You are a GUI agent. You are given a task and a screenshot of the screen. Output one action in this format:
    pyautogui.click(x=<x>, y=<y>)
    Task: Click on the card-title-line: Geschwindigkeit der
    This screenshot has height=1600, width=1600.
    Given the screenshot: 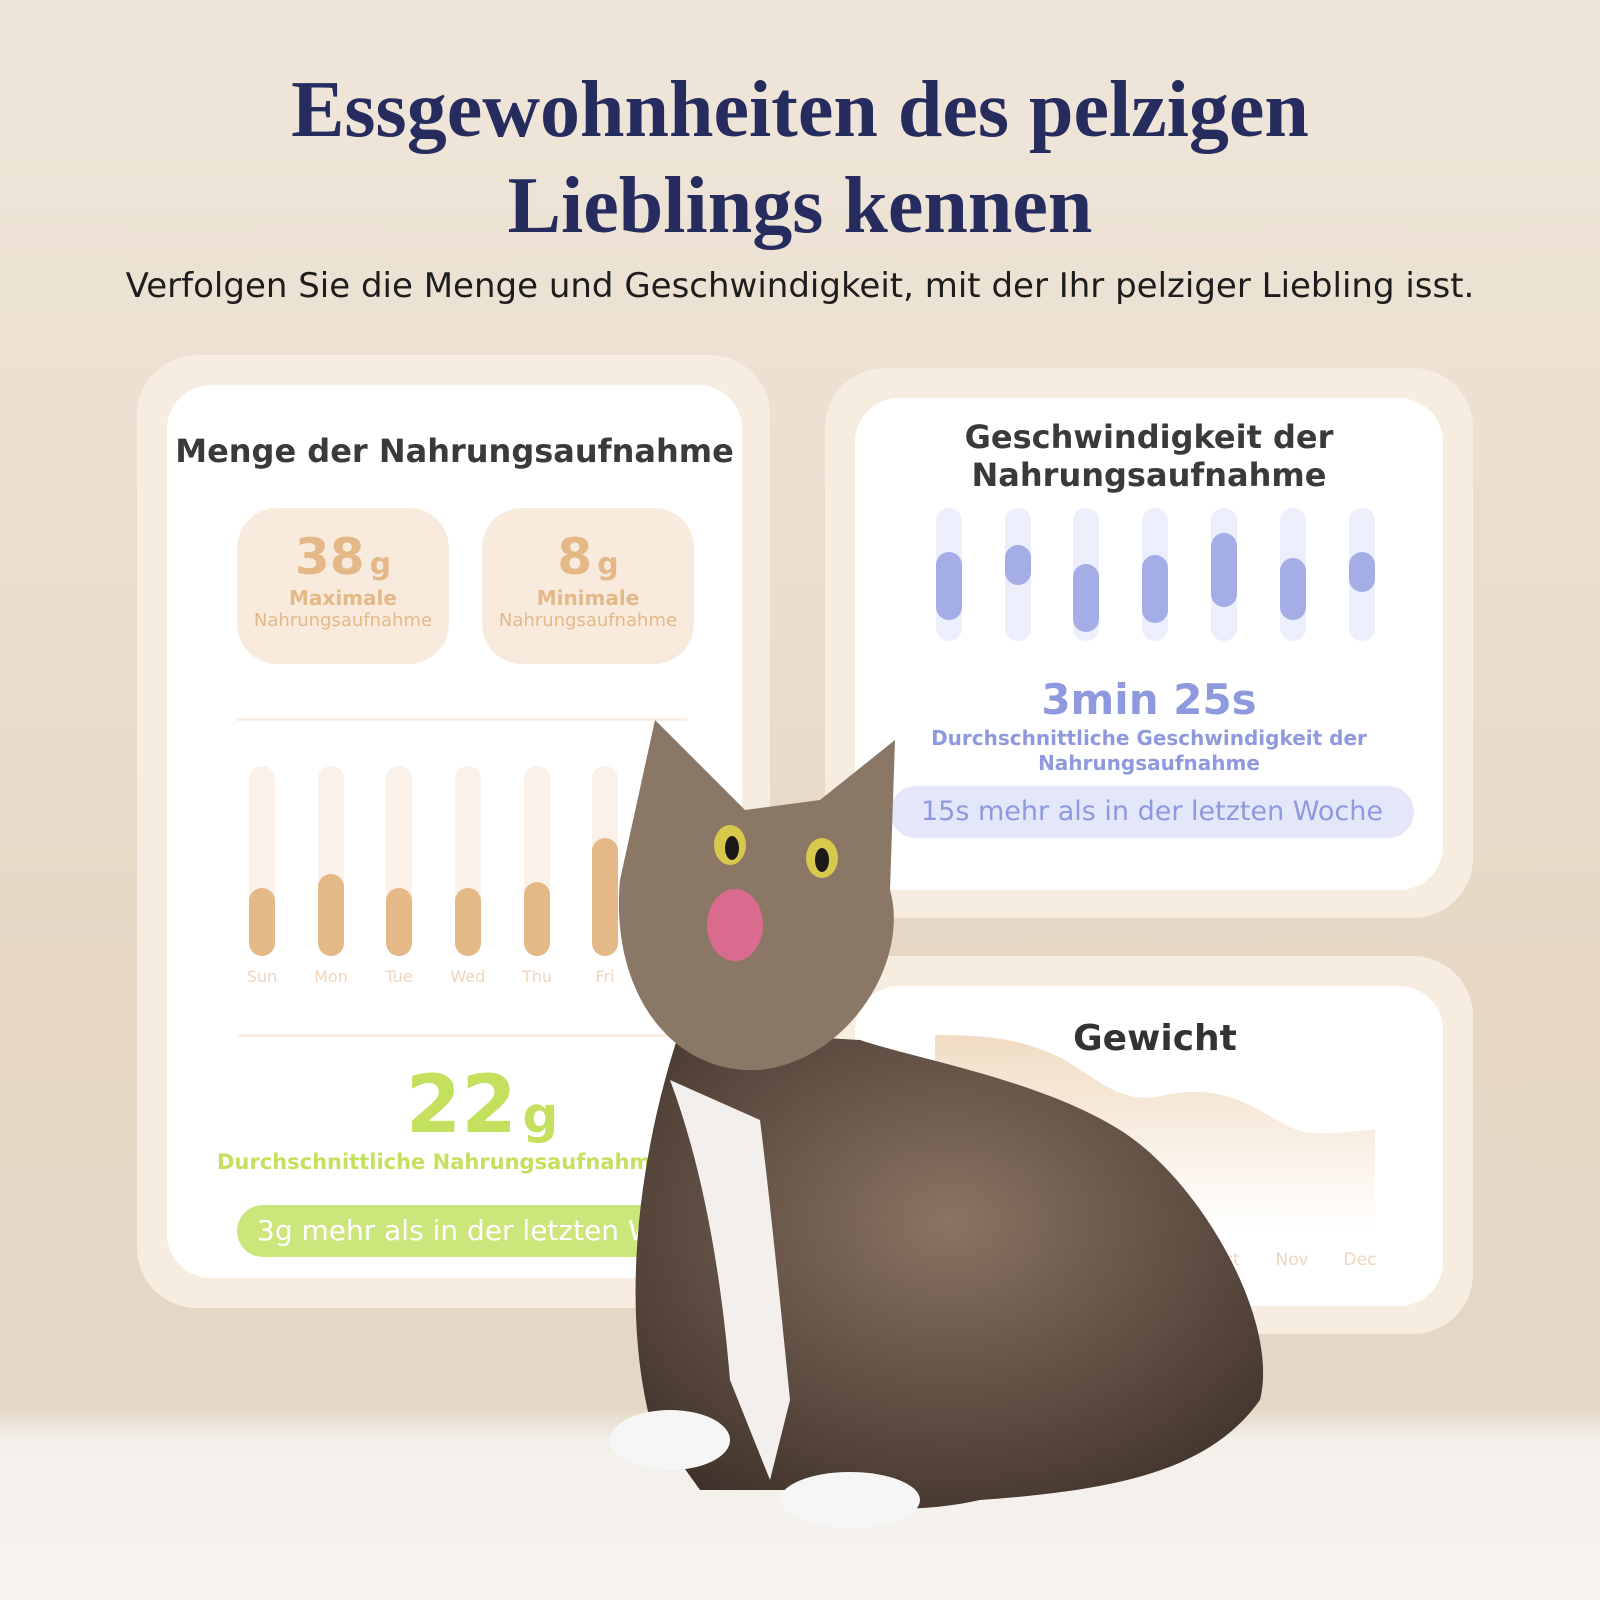 What is the action you would take?
    pyautogui.click(x=1149, y=437)
    